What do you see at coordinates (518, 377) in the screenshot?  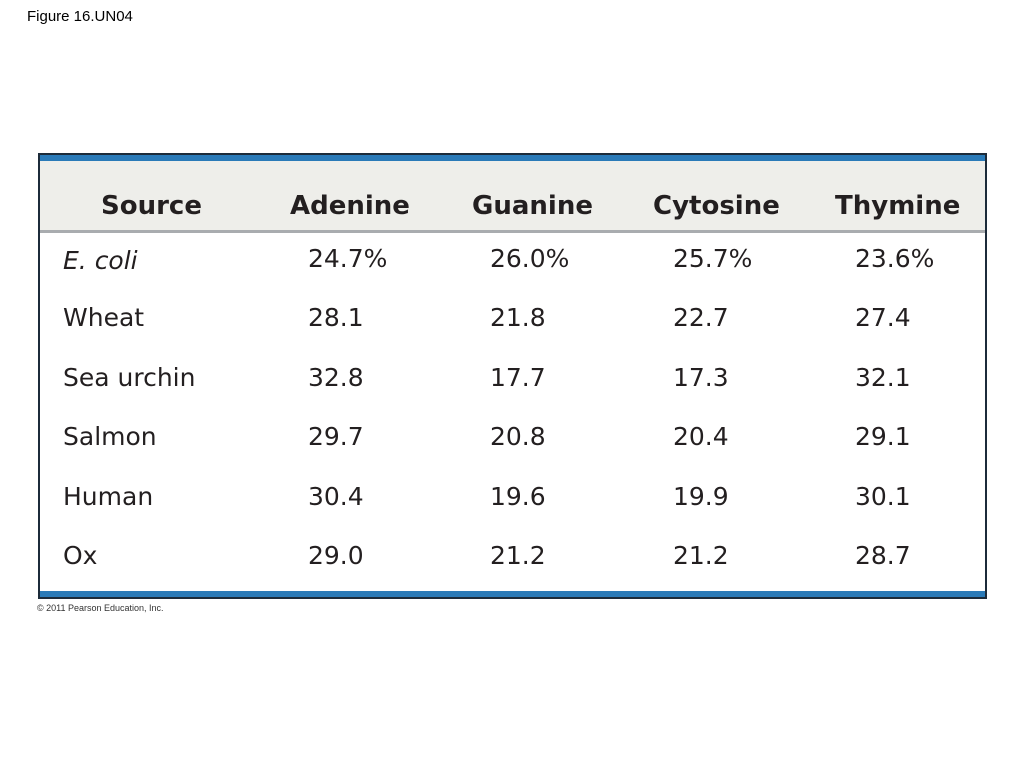 I see `cell-guanine: 17.7` at bounding box center [518, 377].